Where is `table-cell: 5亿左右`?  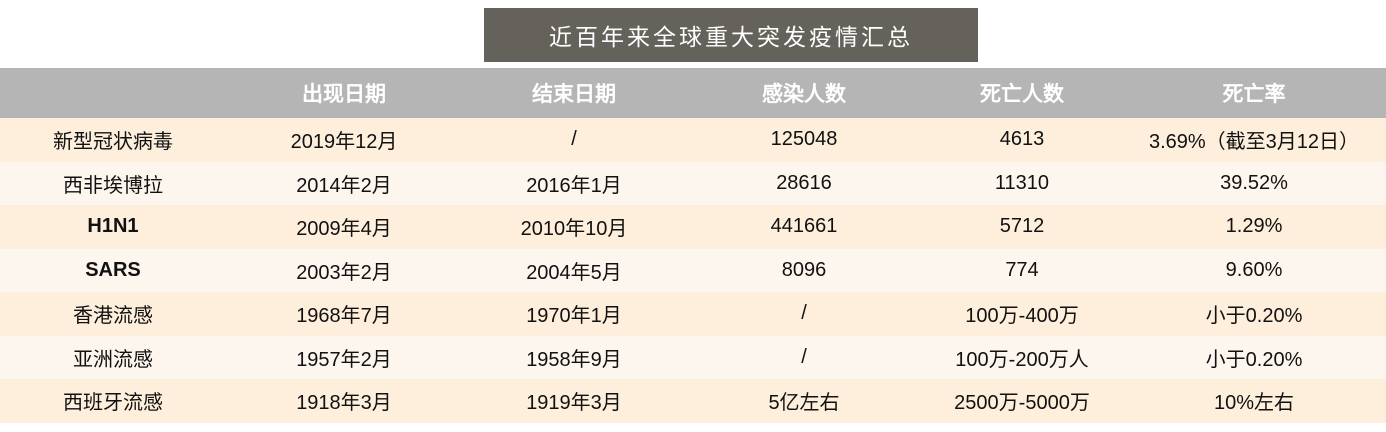
table-cell: 5亿左右 is located at coordinates (804, 403).